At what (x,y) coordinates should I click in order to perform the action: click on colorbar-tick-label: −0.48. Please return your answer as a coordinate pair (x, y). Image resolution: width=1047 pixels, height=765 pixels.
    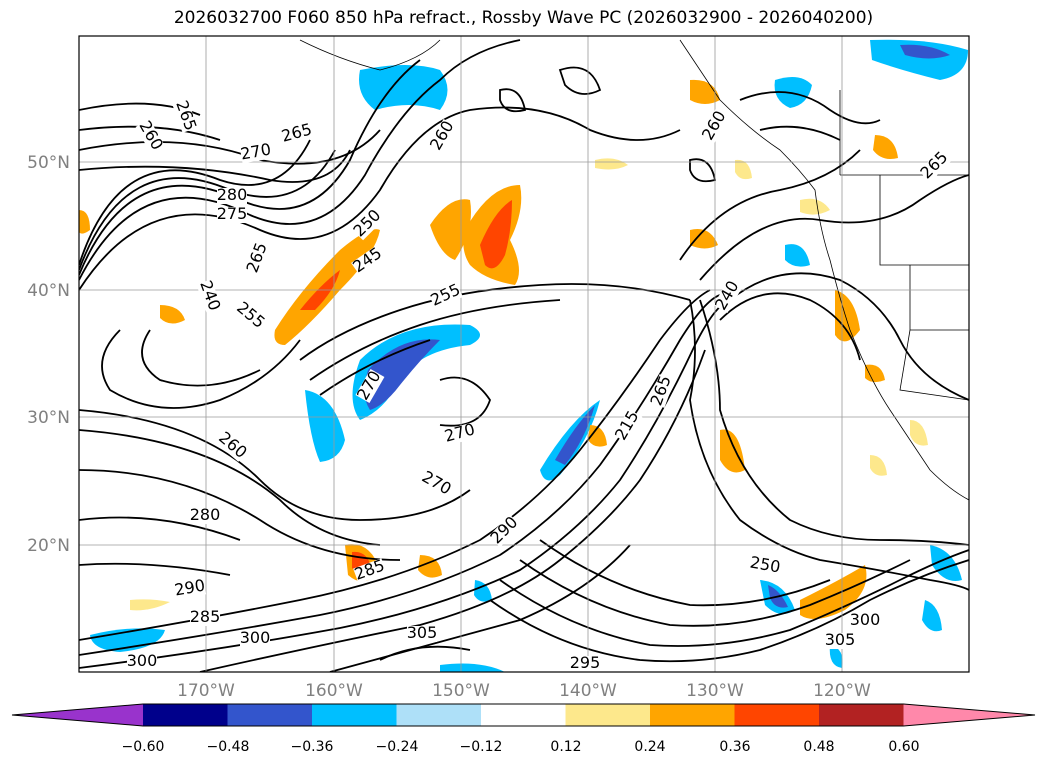
    Looking at the image, I should click on (228, 747).